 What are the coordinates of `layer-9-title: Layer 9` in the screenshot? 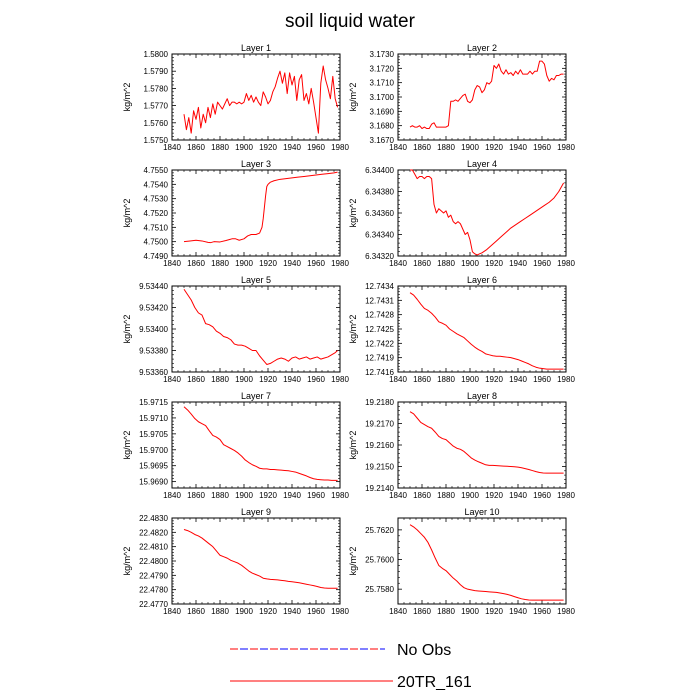 It's located at (256, 512).